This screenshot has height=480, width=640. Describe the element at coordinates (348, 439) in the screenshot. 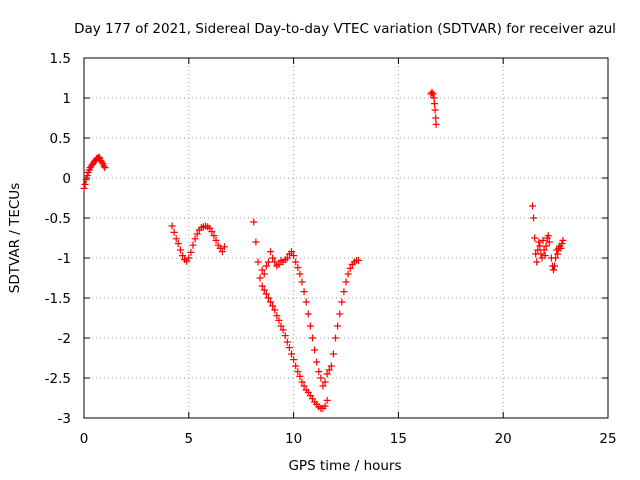

I see `x-tick-labels: 0 5 10 15 20 25` at that location.